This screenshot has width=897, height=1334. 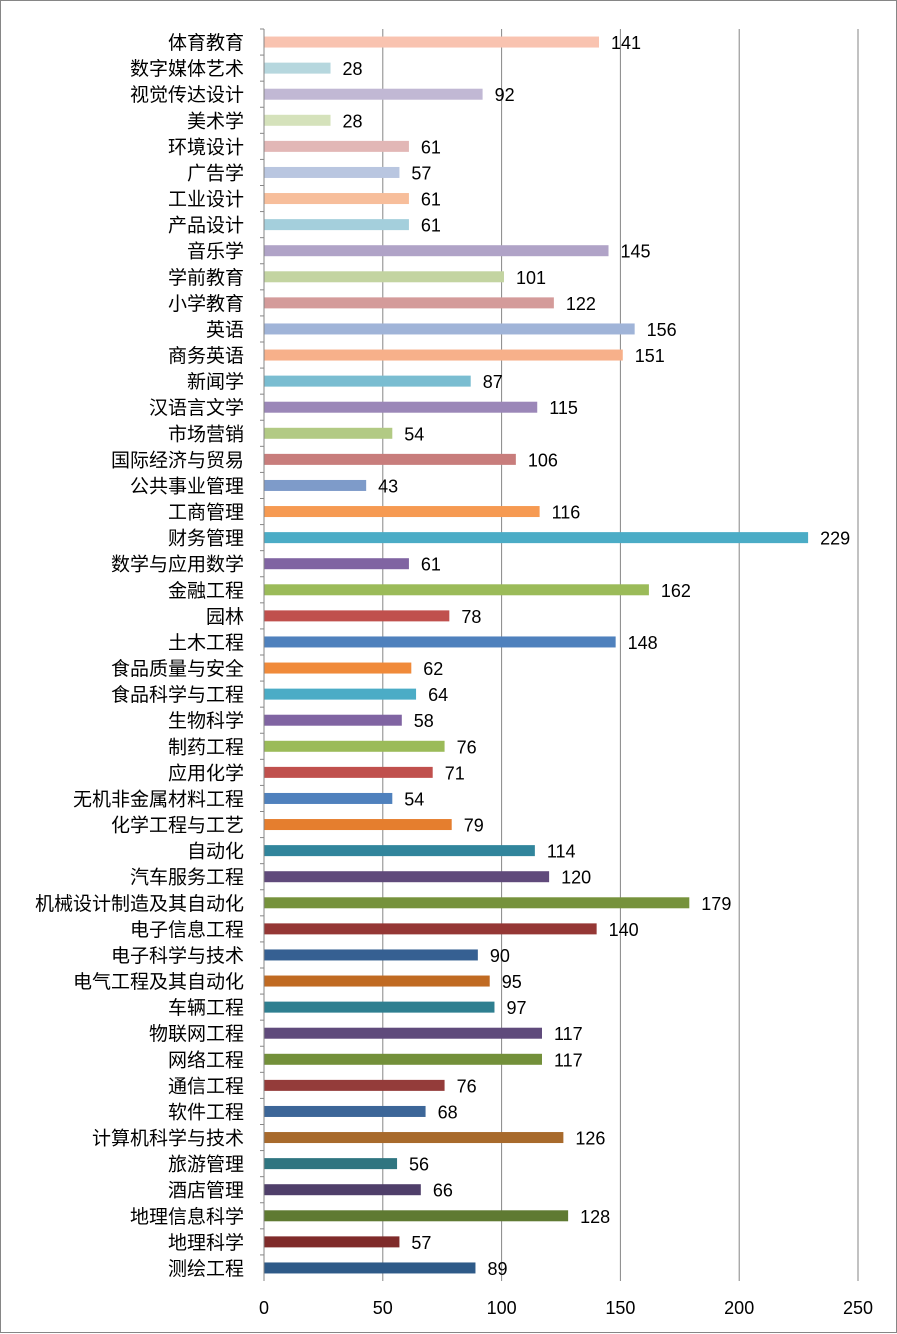 What do you see at coordinates (206, 200) in the screenshot?
I see `category-label: 工业设计` at bounding box center [206, 200].